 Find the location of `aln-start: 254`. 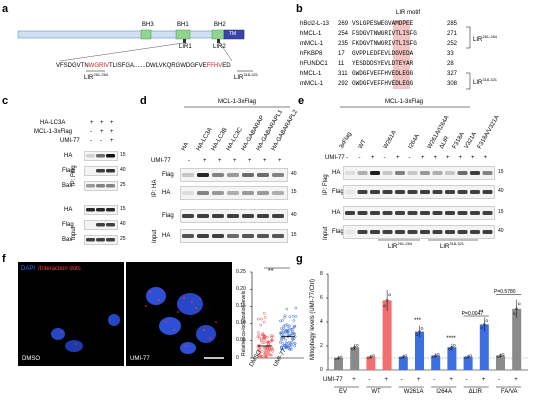

aln-start: 254 is located at coordinates (343, 34).